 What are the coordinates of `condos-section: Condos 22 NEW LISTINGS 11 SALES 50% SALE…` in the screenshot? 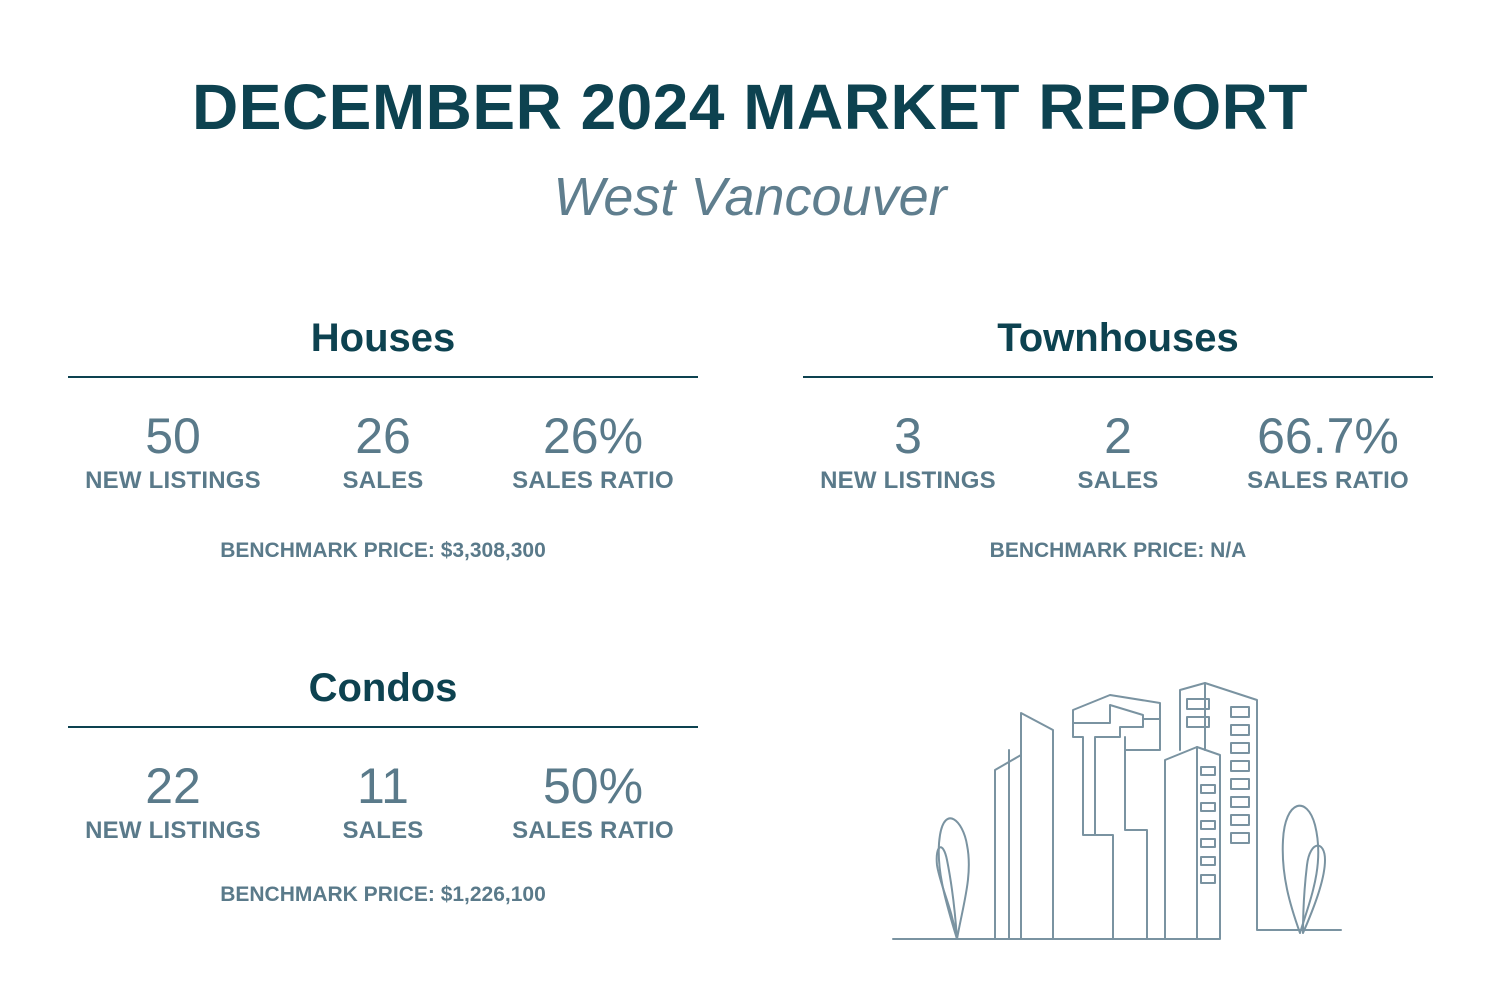 It's located at (383, 787).